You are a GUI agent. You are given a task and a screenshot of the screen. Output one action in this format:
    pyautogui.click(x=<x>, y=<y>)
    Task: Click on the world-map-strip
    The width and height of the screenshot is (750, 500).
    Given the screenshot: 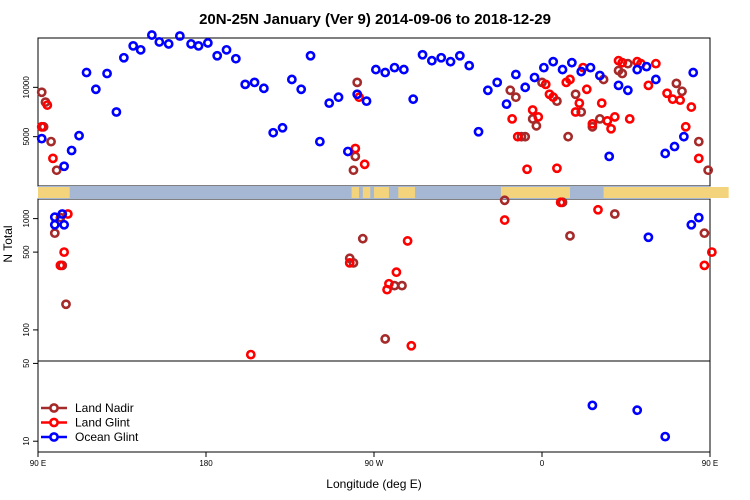 What is the action you would take?
    pyautogui.click(x=383, y=192)
    